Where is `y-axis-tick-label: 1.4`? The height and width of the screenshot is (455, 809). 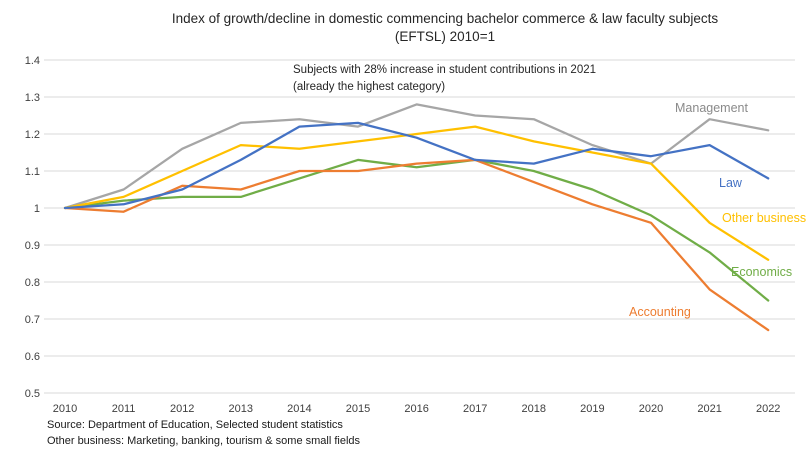 y-axis-tick-label: 1.4 is located at coordinates (32, 61).